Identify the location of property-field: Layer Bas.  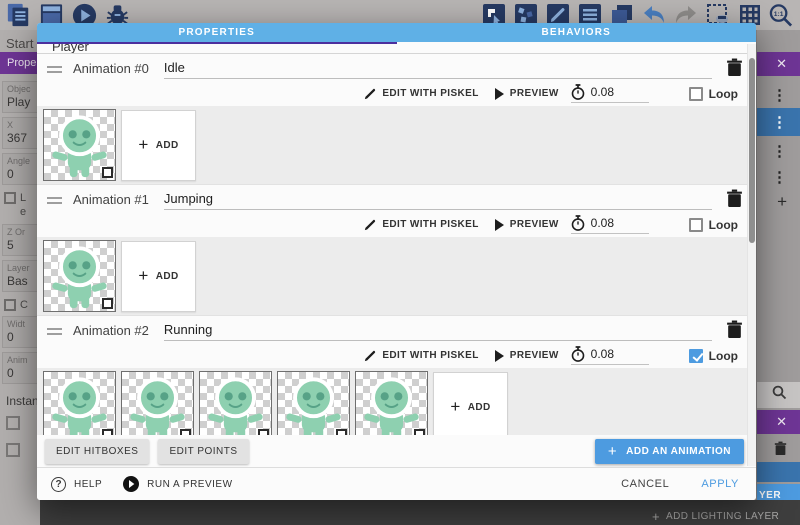
(20, 275).